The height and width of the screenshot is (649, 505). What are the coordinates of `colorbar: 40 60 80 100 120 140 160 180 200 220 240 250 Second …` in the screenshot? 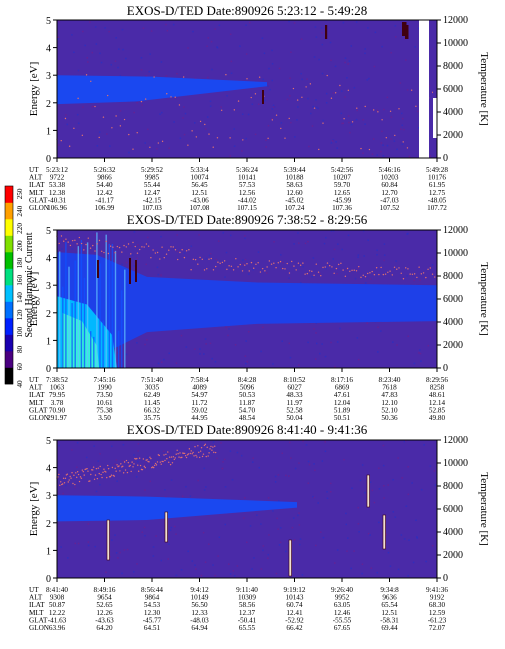 It's located at (19, 286).